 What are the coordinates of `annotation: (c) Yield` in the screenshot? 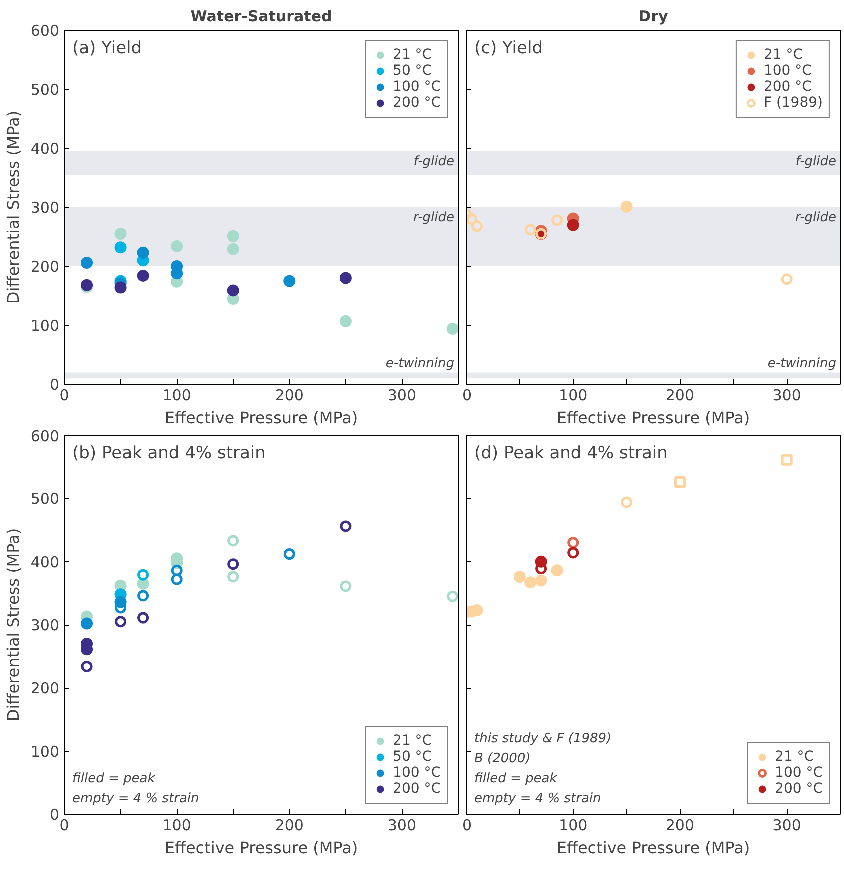 It's located at (508, 48).